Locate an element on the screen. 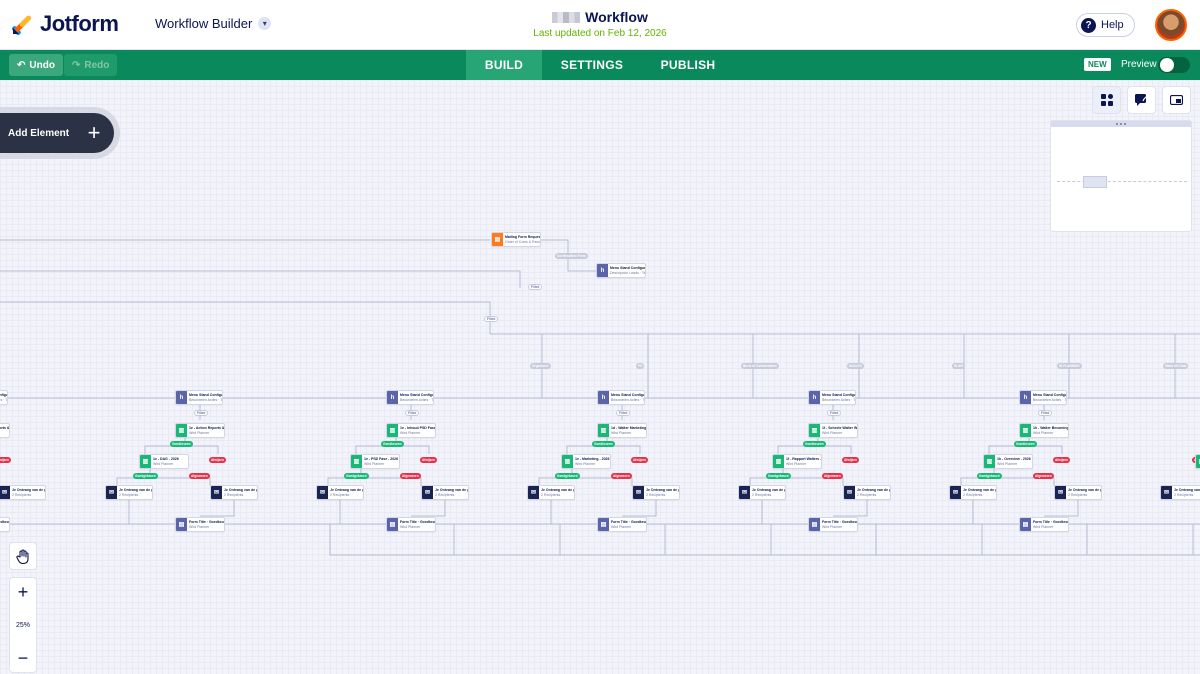  secondary-approval-node: ▥ 1e - PSD Fase - 2026 Wird Planner is located at coordinates (375, 461).